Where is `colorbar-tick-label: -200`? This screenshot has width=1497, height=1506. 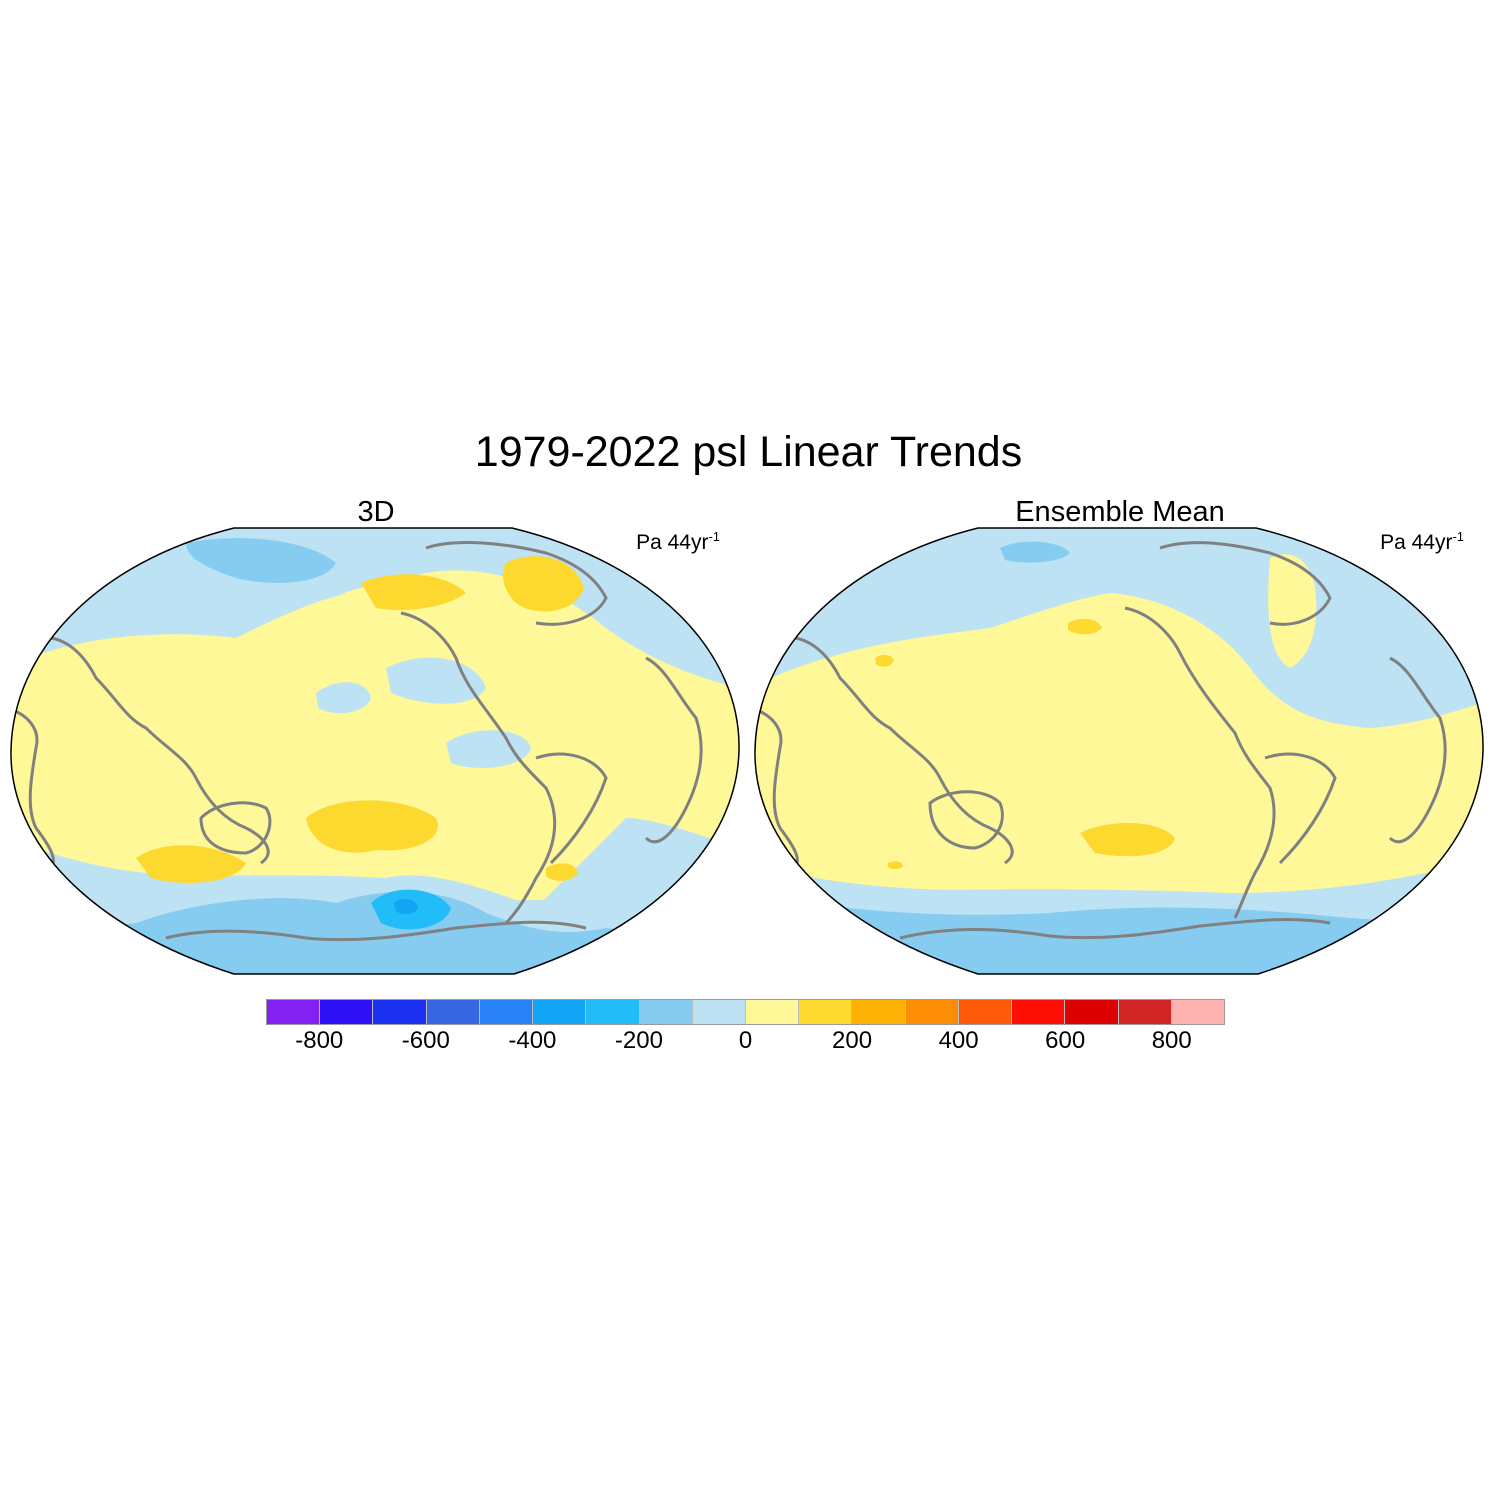 colorbar-tick-label: -200 is located at coordinates (638, 1040).